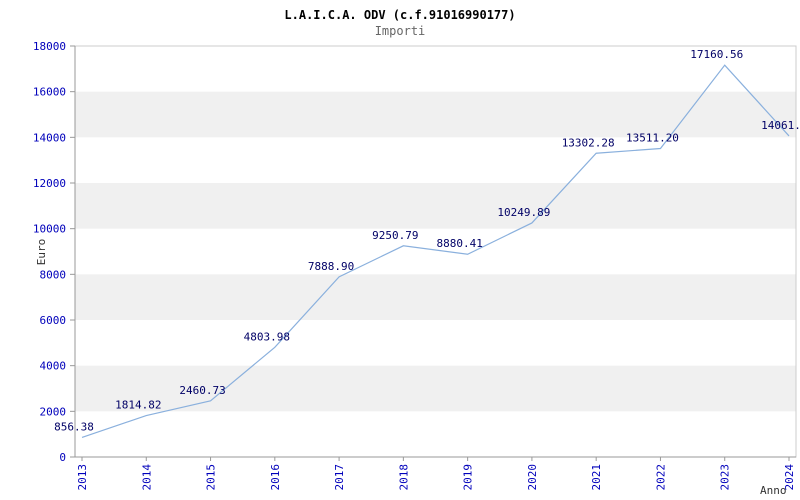 The height and width of the screenshot is (500, 800). I want to click on y-tick-label: 10000, so click(49, 229).